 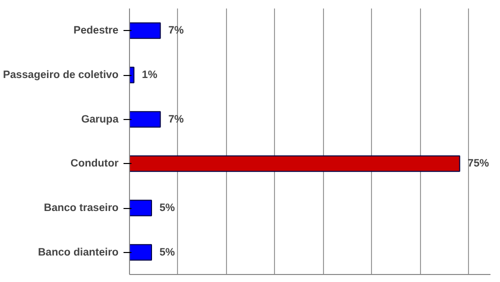 I want to click on y-tick-label: Passageiro de coletivo, so click(x=61, y=75).